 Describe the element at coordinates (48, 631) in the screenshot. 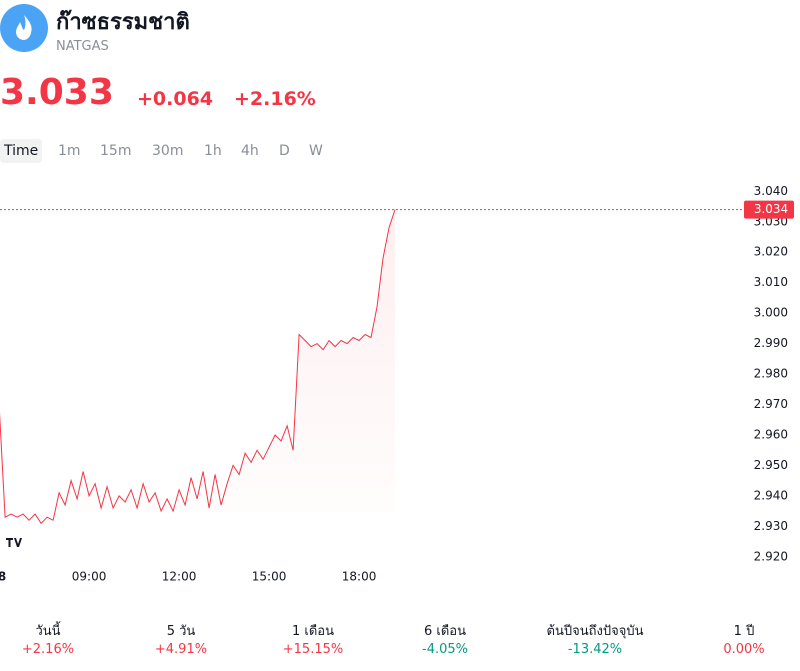

I see `period-label: วันนี้` at that location.